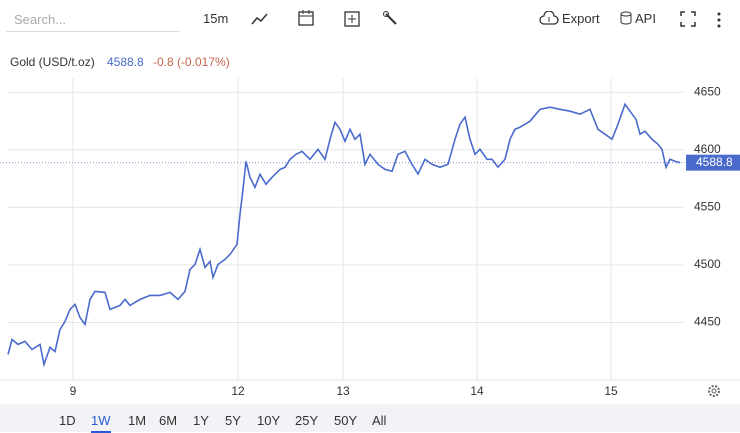 Image resolution: width=740 pixels, height=433 pixels. What do you see at coordinates (719, 20) in the screenshot?
I see `menu-icon` at bounding box center [719, 20].